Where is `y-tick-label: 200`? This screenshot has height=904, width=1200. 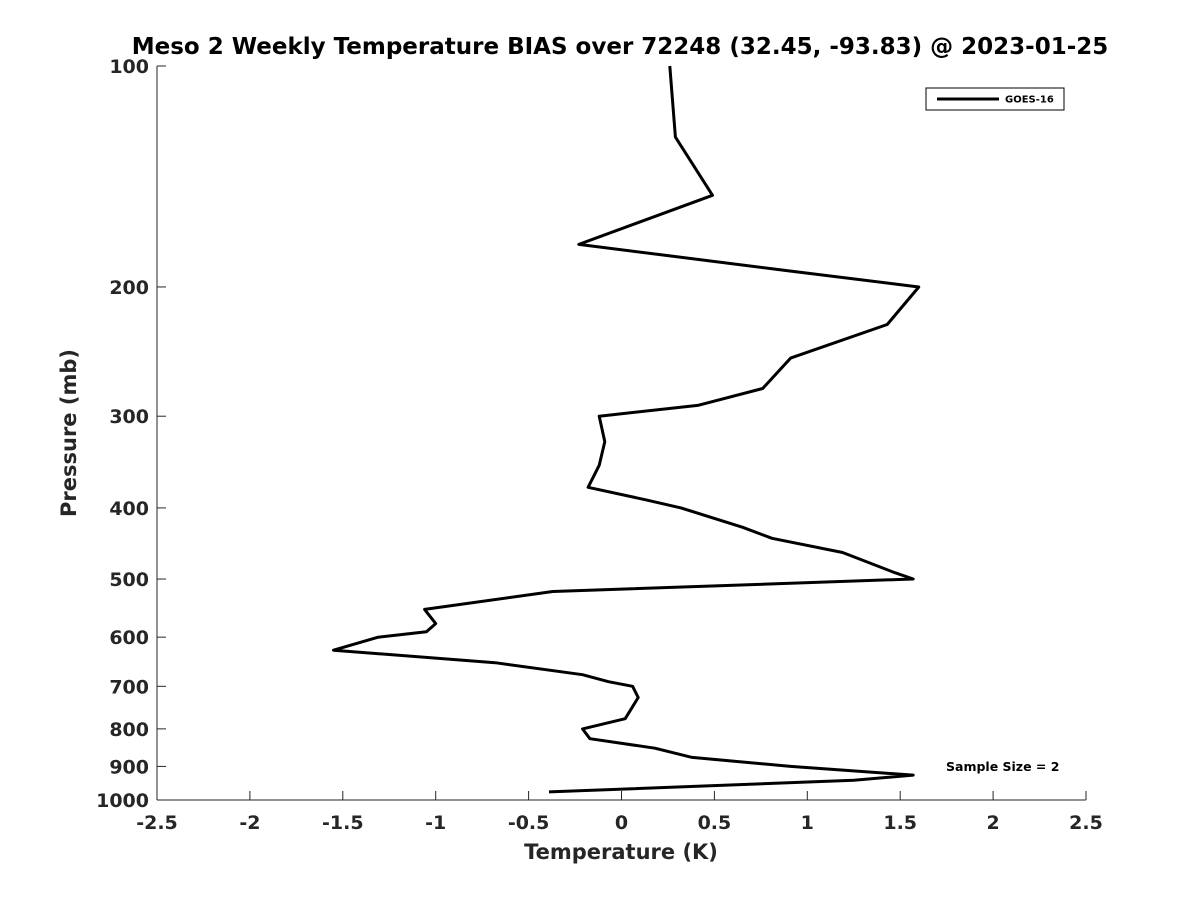
y-tick-label: 200 is located at coordinates (129, 288).